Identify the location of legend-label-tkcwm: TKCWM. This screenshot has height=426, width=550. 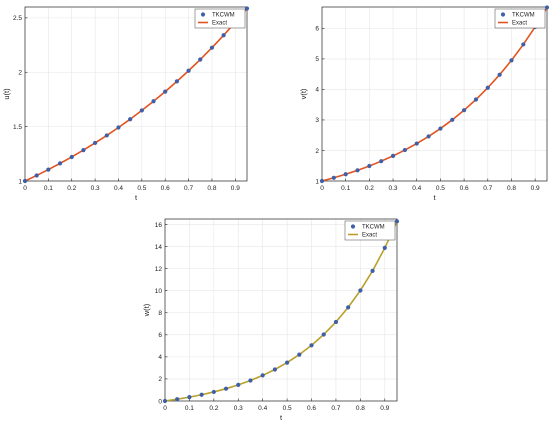
(373, 228).